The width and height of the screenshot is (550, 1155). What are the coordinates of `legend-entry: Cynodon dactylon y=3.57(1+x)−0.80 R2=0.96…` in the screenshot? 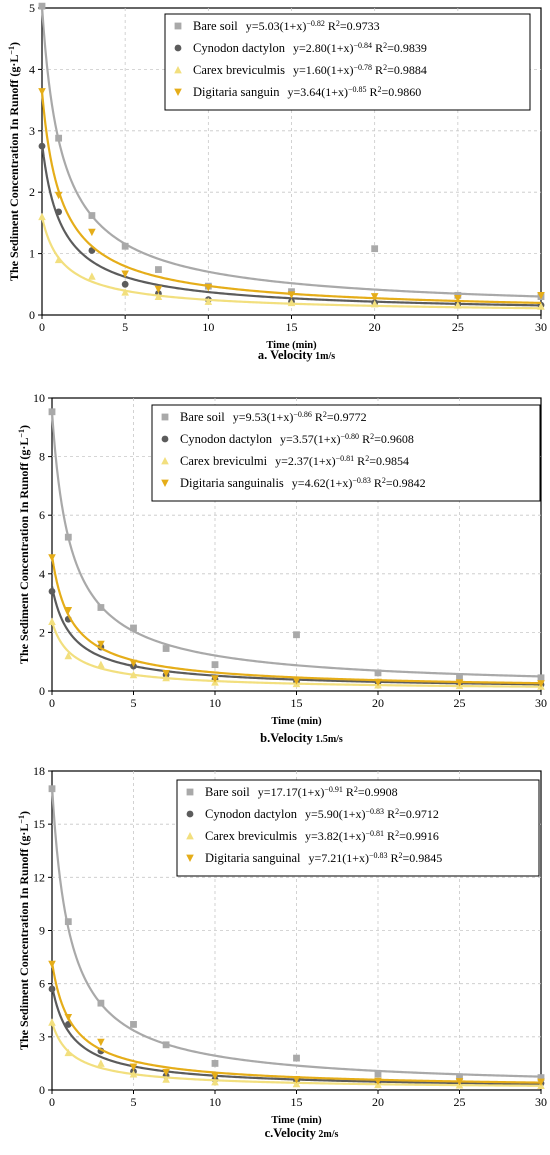 It's located at (287, 439).